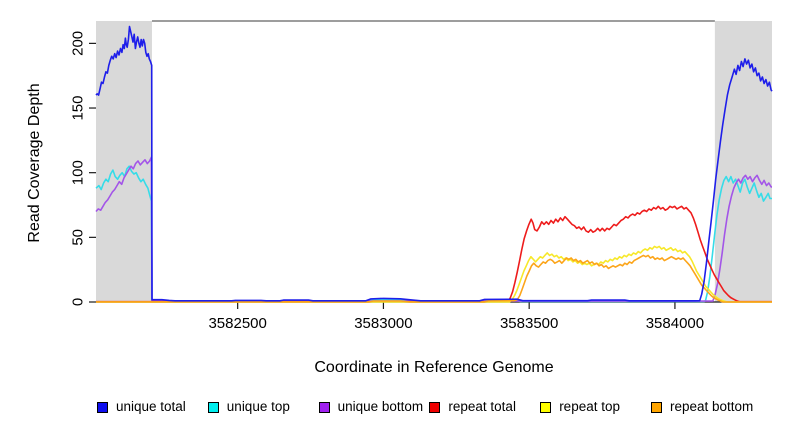 Image resolution: width=792 pixels, height=432 pixels. Describe the element at coordinates (482, 406) in the screenshot. I see `legend-label: repeat total` at that location.